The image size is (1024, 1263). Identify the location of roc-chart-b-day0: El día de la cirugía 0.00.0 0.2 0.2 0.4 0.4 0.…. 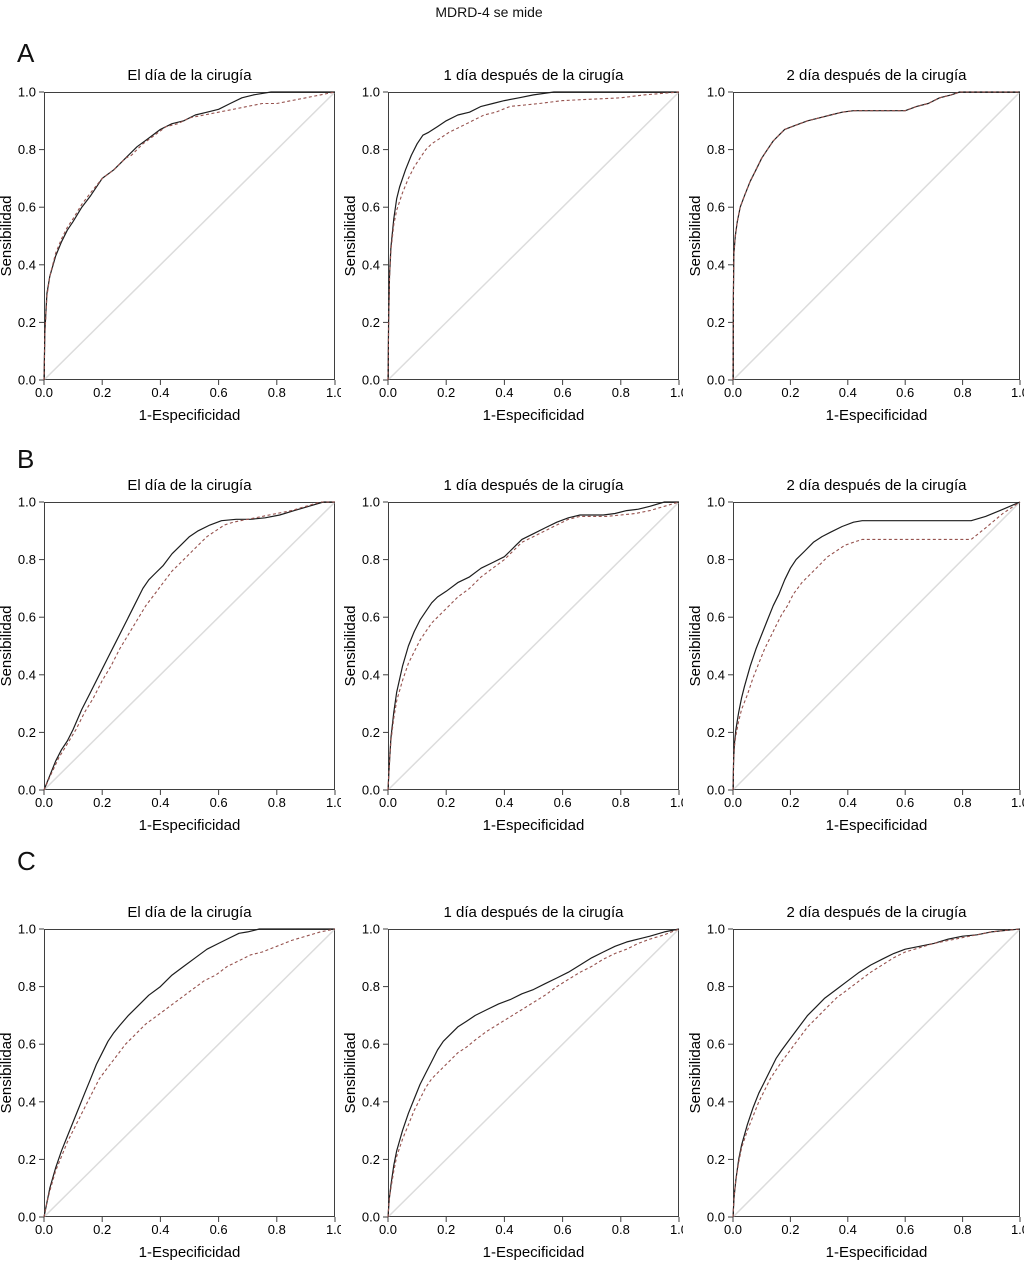
(170, 655).